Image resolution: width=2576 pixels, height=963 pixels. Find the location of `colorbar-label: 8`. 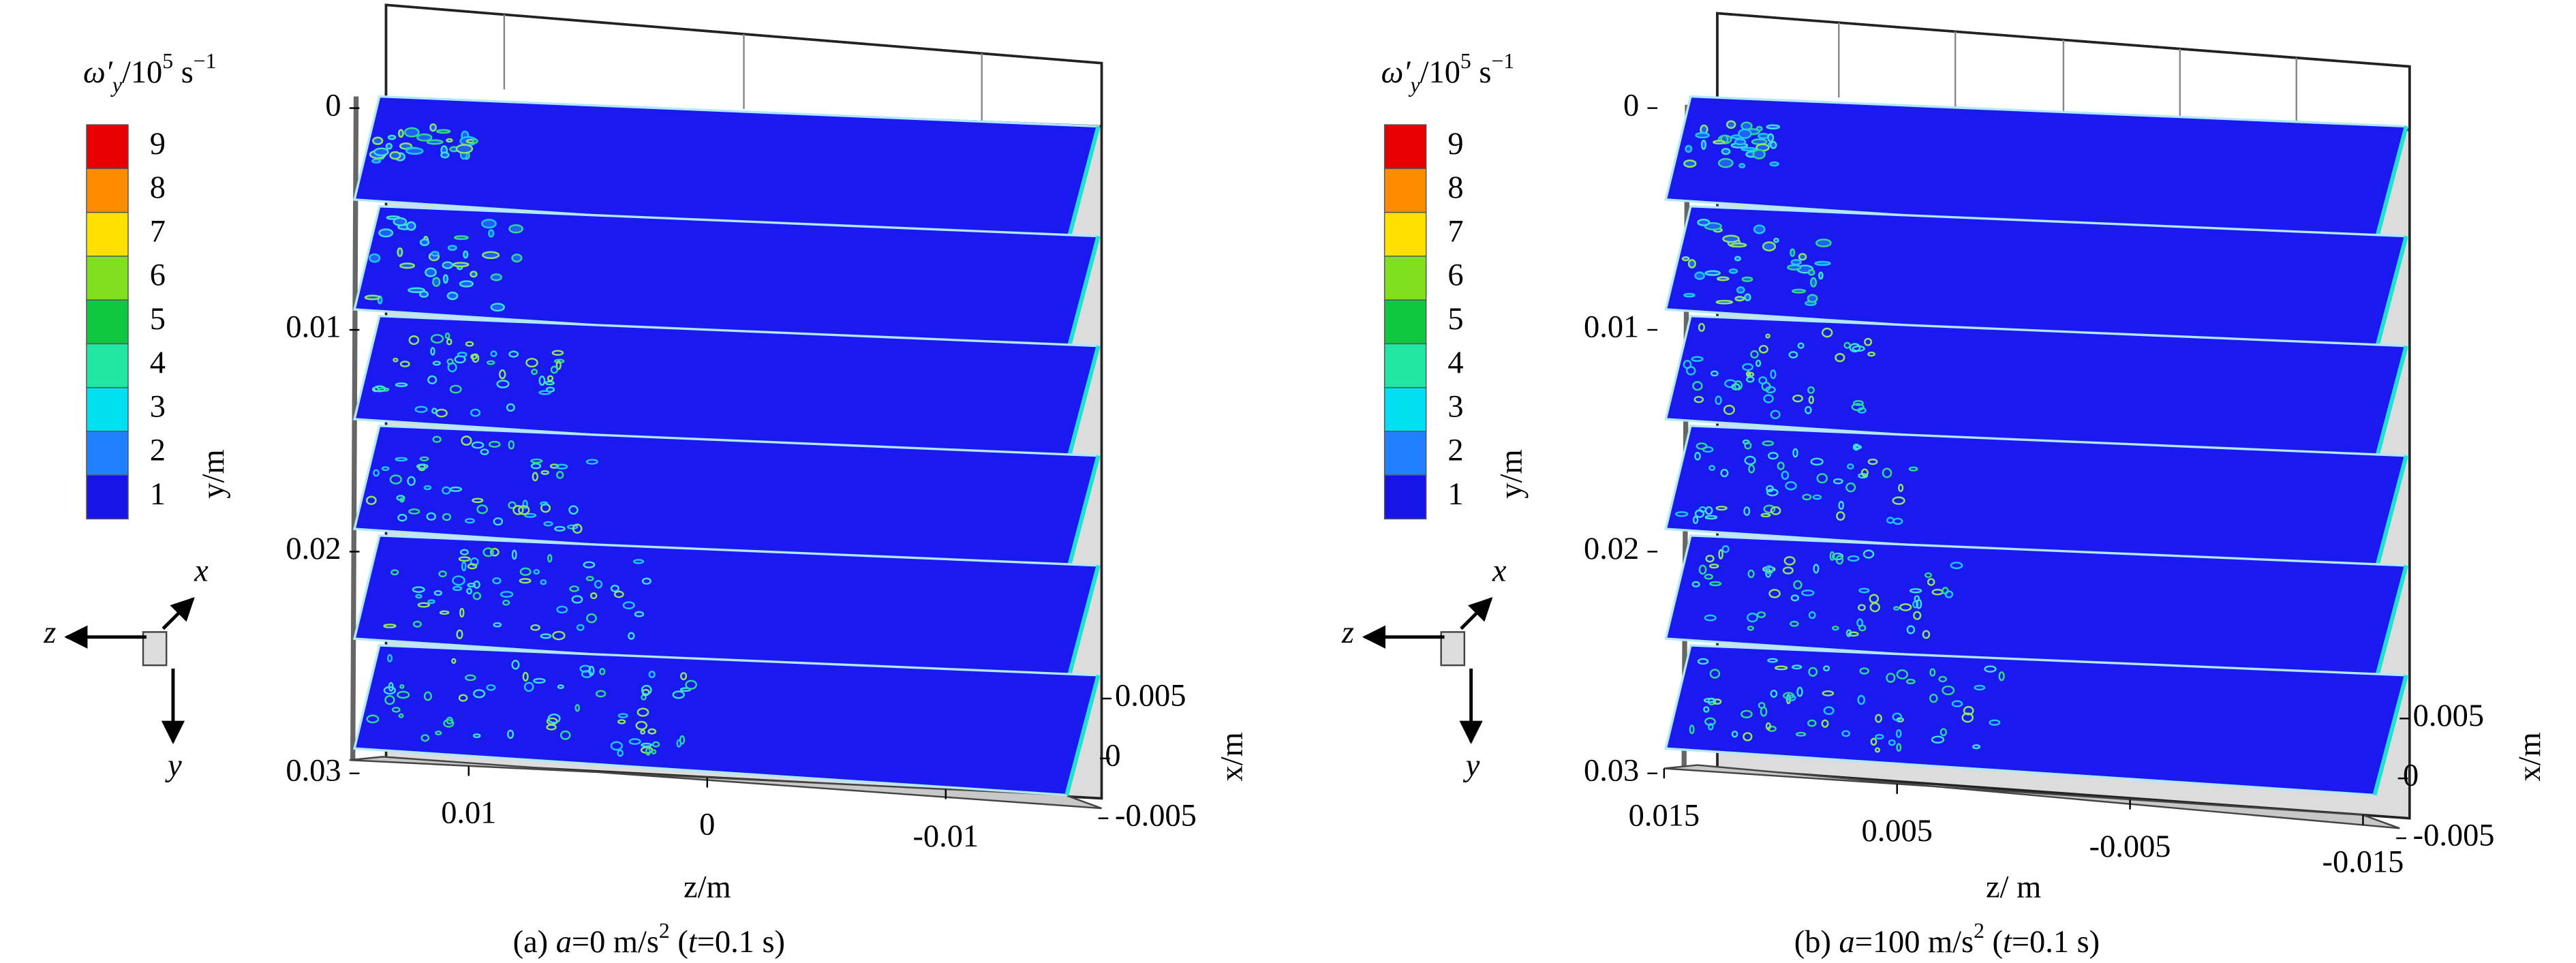

colorbar-label: 8 is located at coordinates (1455, 187).